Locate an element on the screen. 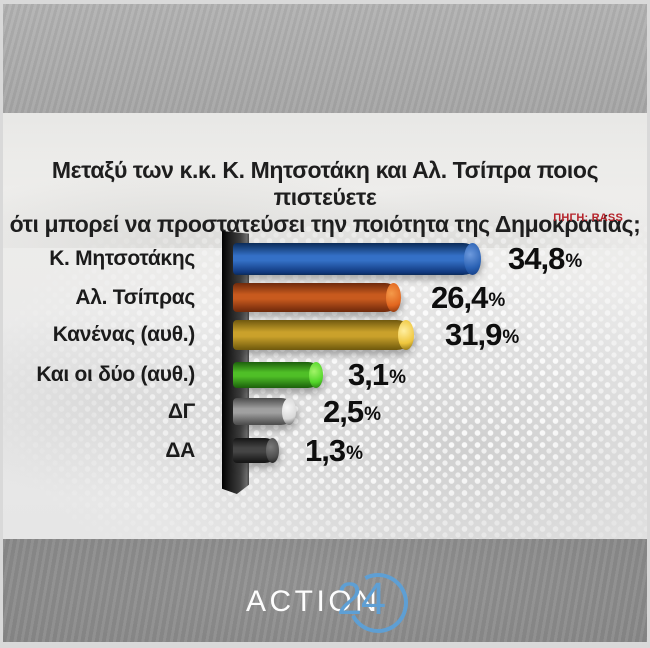 The width and height of the screenshot is (650, 648). bottom-edge-strip is located at coordinates (325, 645).